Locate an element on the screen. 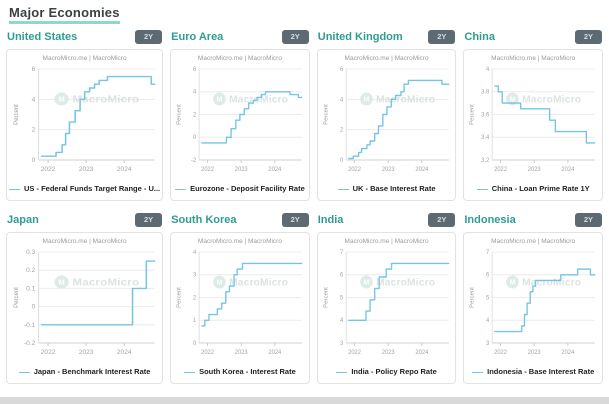 The height and width of the screenshot is (404, 609). y-tick-label: 3.2 is located at coordinates (486, 161).